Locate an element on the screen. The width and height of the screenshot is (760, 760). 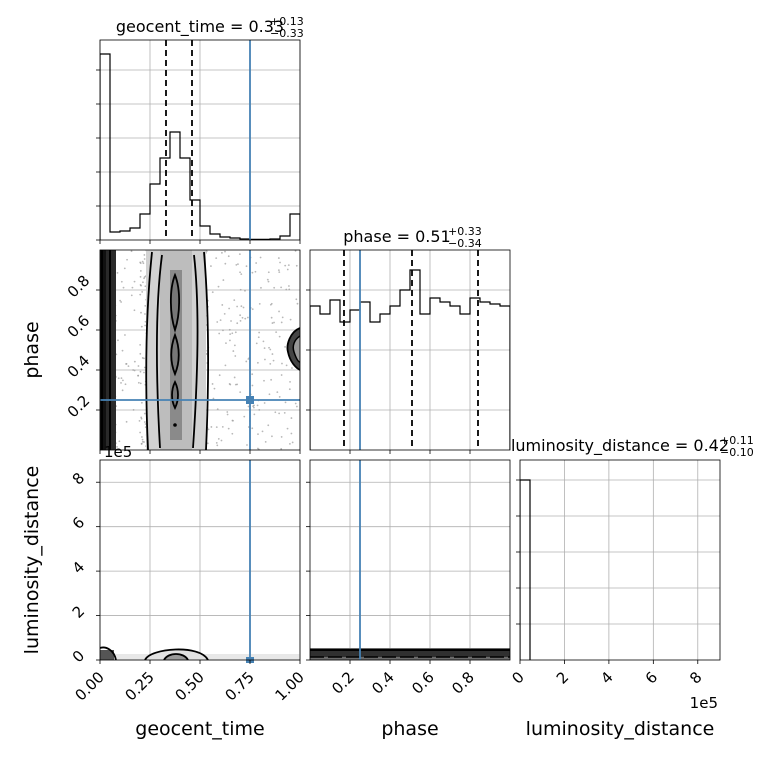
x-tick-label: 0.2 is located at coordinates (343, 683).